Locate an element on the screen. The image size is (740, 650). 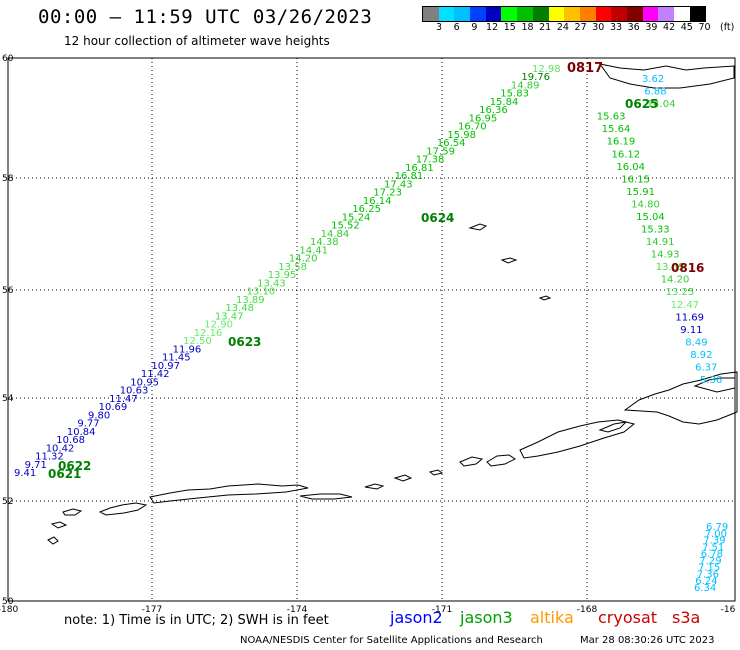
colorbar-tick-label: 36 is located at coordinates (633, 27).